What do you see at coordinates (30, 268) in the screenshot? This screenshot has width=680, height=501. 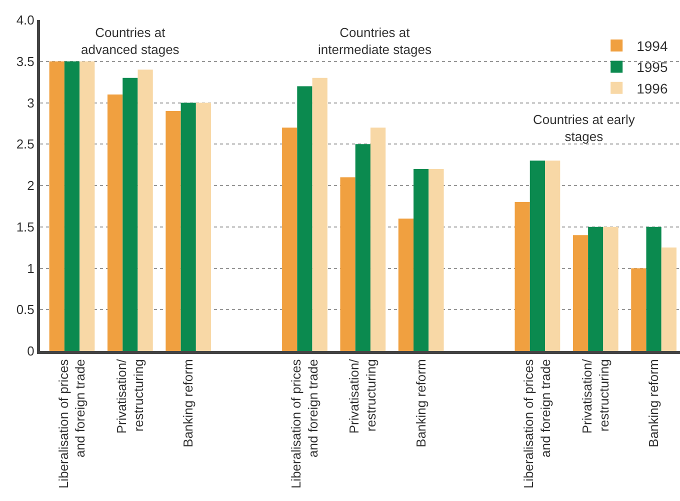 I see `y-tick-label: 1` at bounding box center [30, 268].